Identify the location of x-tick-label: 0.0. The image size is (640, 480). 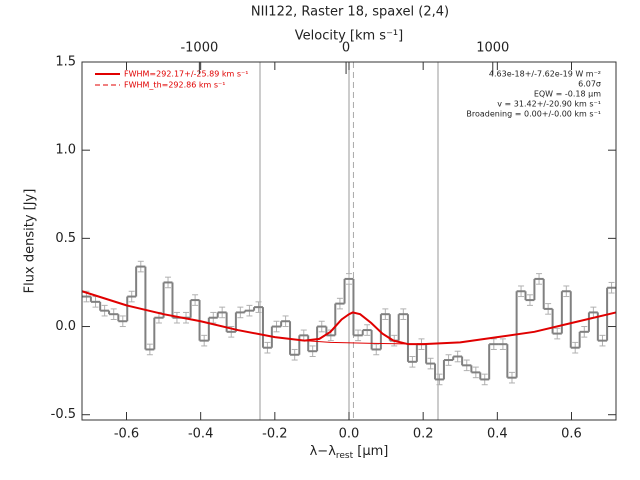
(349, 434).